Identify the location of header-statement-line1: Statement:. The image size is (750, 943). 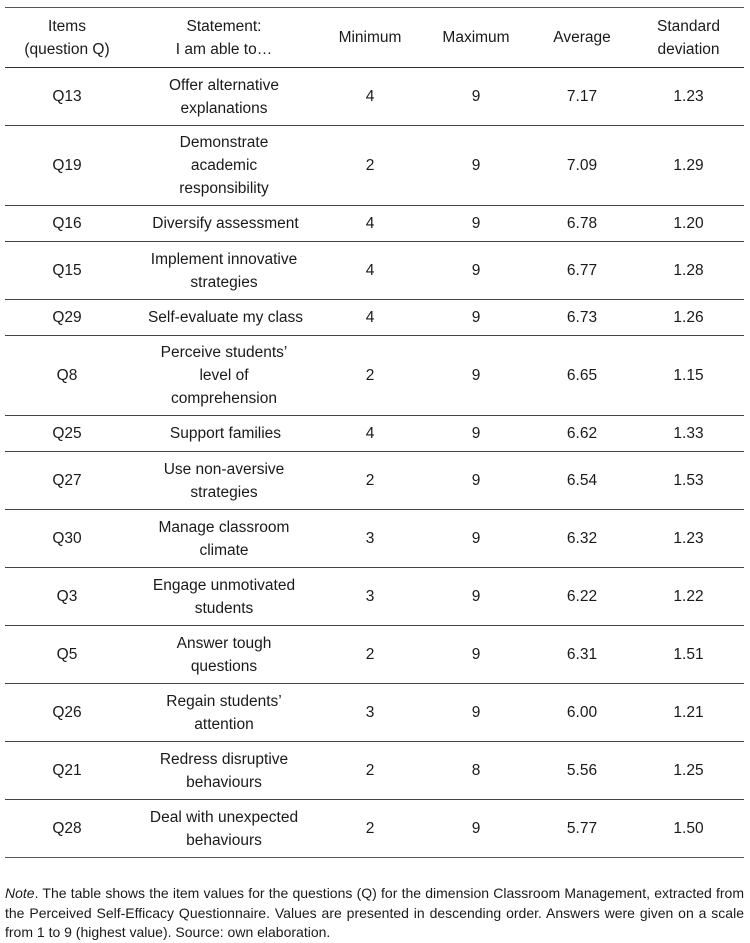
(224, 26).